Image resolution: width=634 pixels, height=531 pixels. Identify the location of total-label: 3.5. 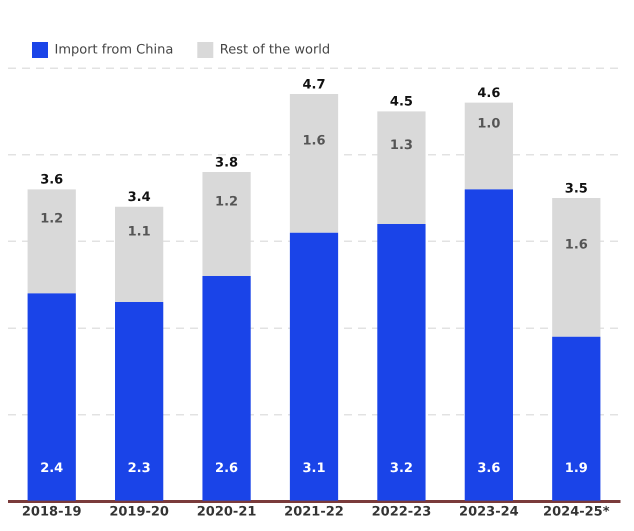
(576, 188).